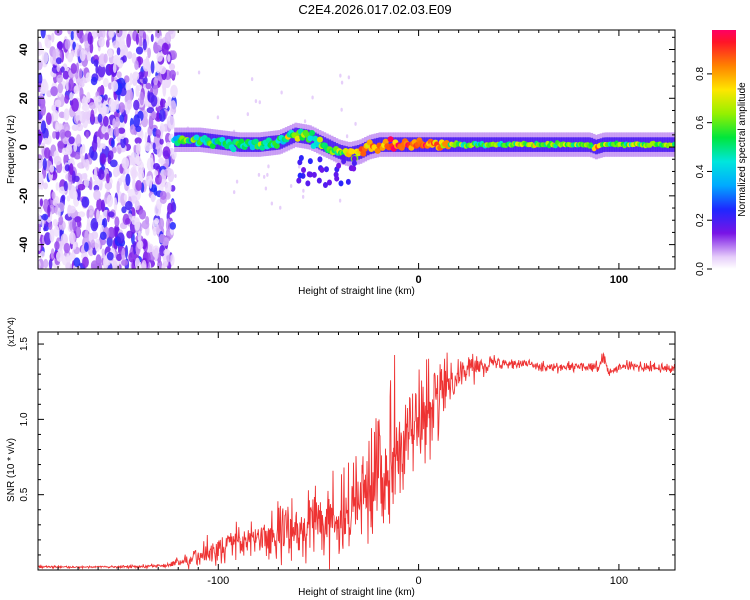  I want to click on x-tick-label: 100, so click(619, 280).